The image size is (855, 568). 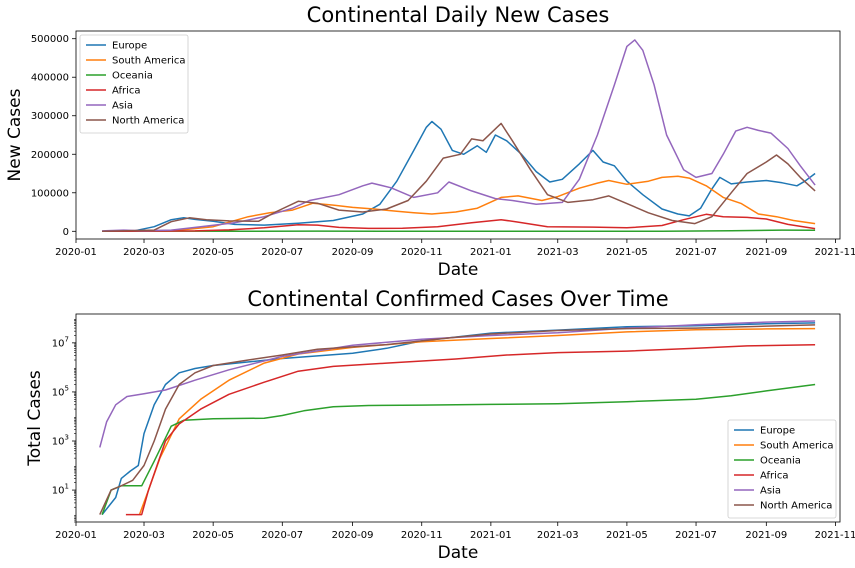 What do you see at coordinates (50, 155) in the screenshot?
I see `y-tick-label: 200000` at bounding box center [50, 155].